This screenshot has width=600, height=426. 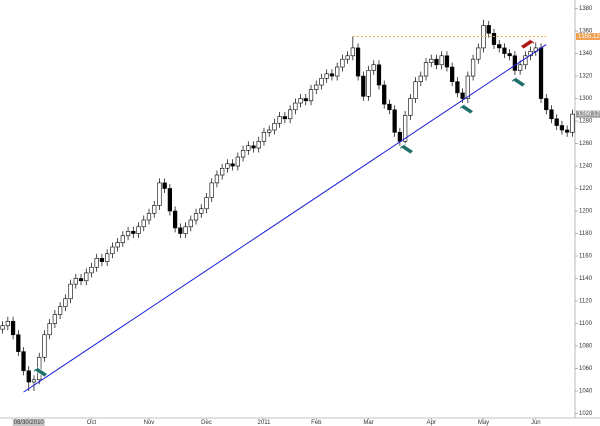 I want to click on x-tick-label: Mar, so click(x=368, y=423).